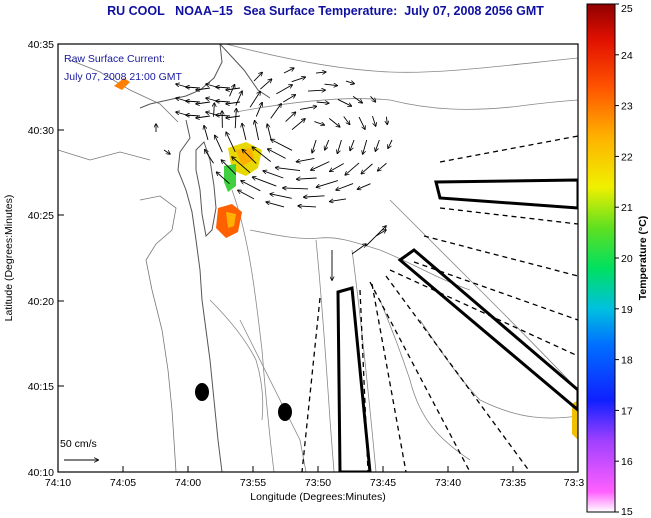  What do you see at coordinates (320, 11) in the screenshot?
I see `title-product: Sea Surface Temperature:` at bounding box center [320, 11].